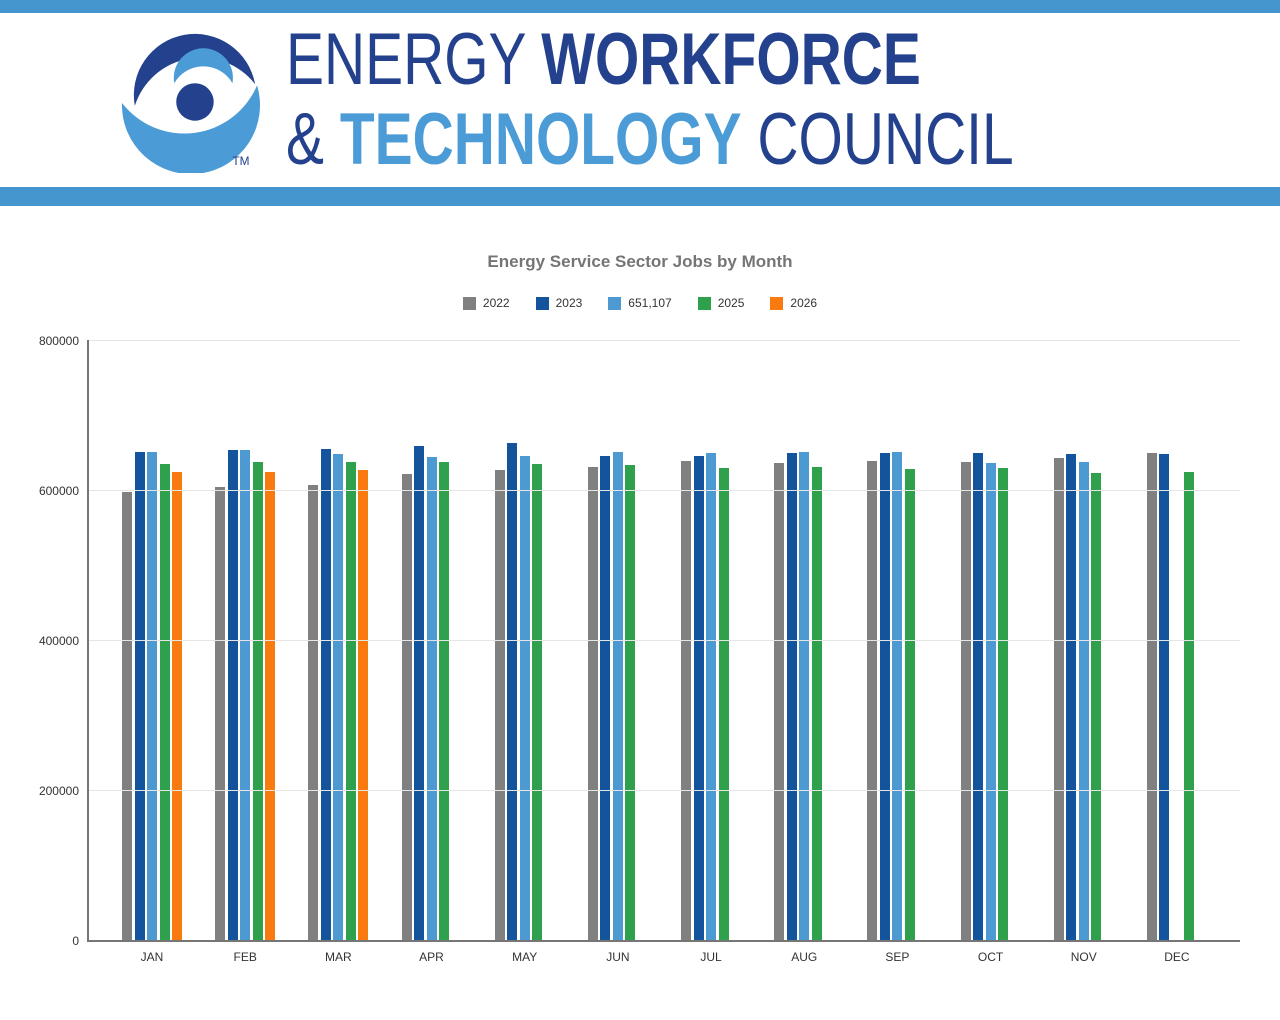 This screenshot has height=1020, width=1280. What do you see at coordinates (338, 957) in the screenshot?
I see `x-label-mar: MAR` at bounding box center [338, 957].